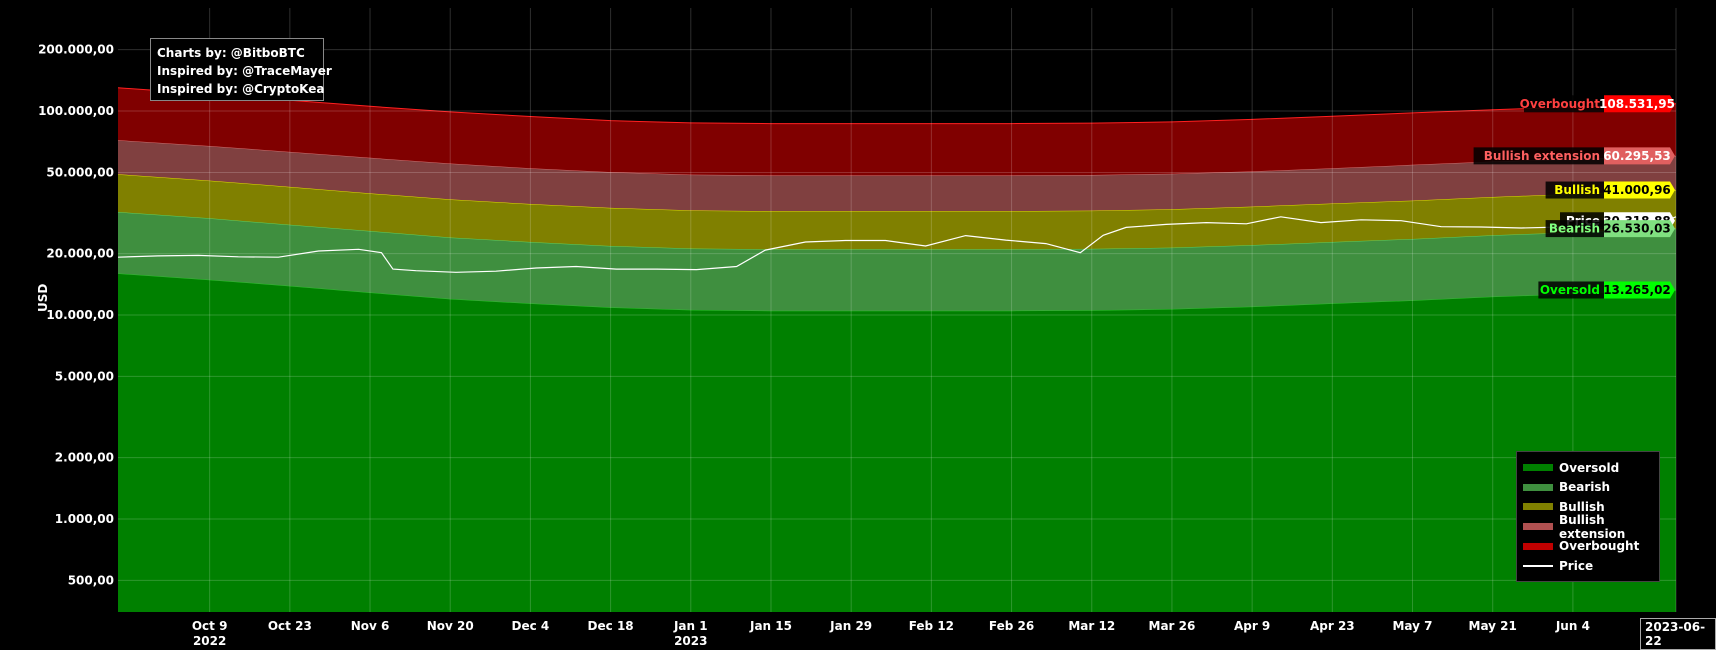  What do you see at coordinates (690, 639) in the screenshot?
I see `x-tick-year: 2023` at bounding box center [690, 639].